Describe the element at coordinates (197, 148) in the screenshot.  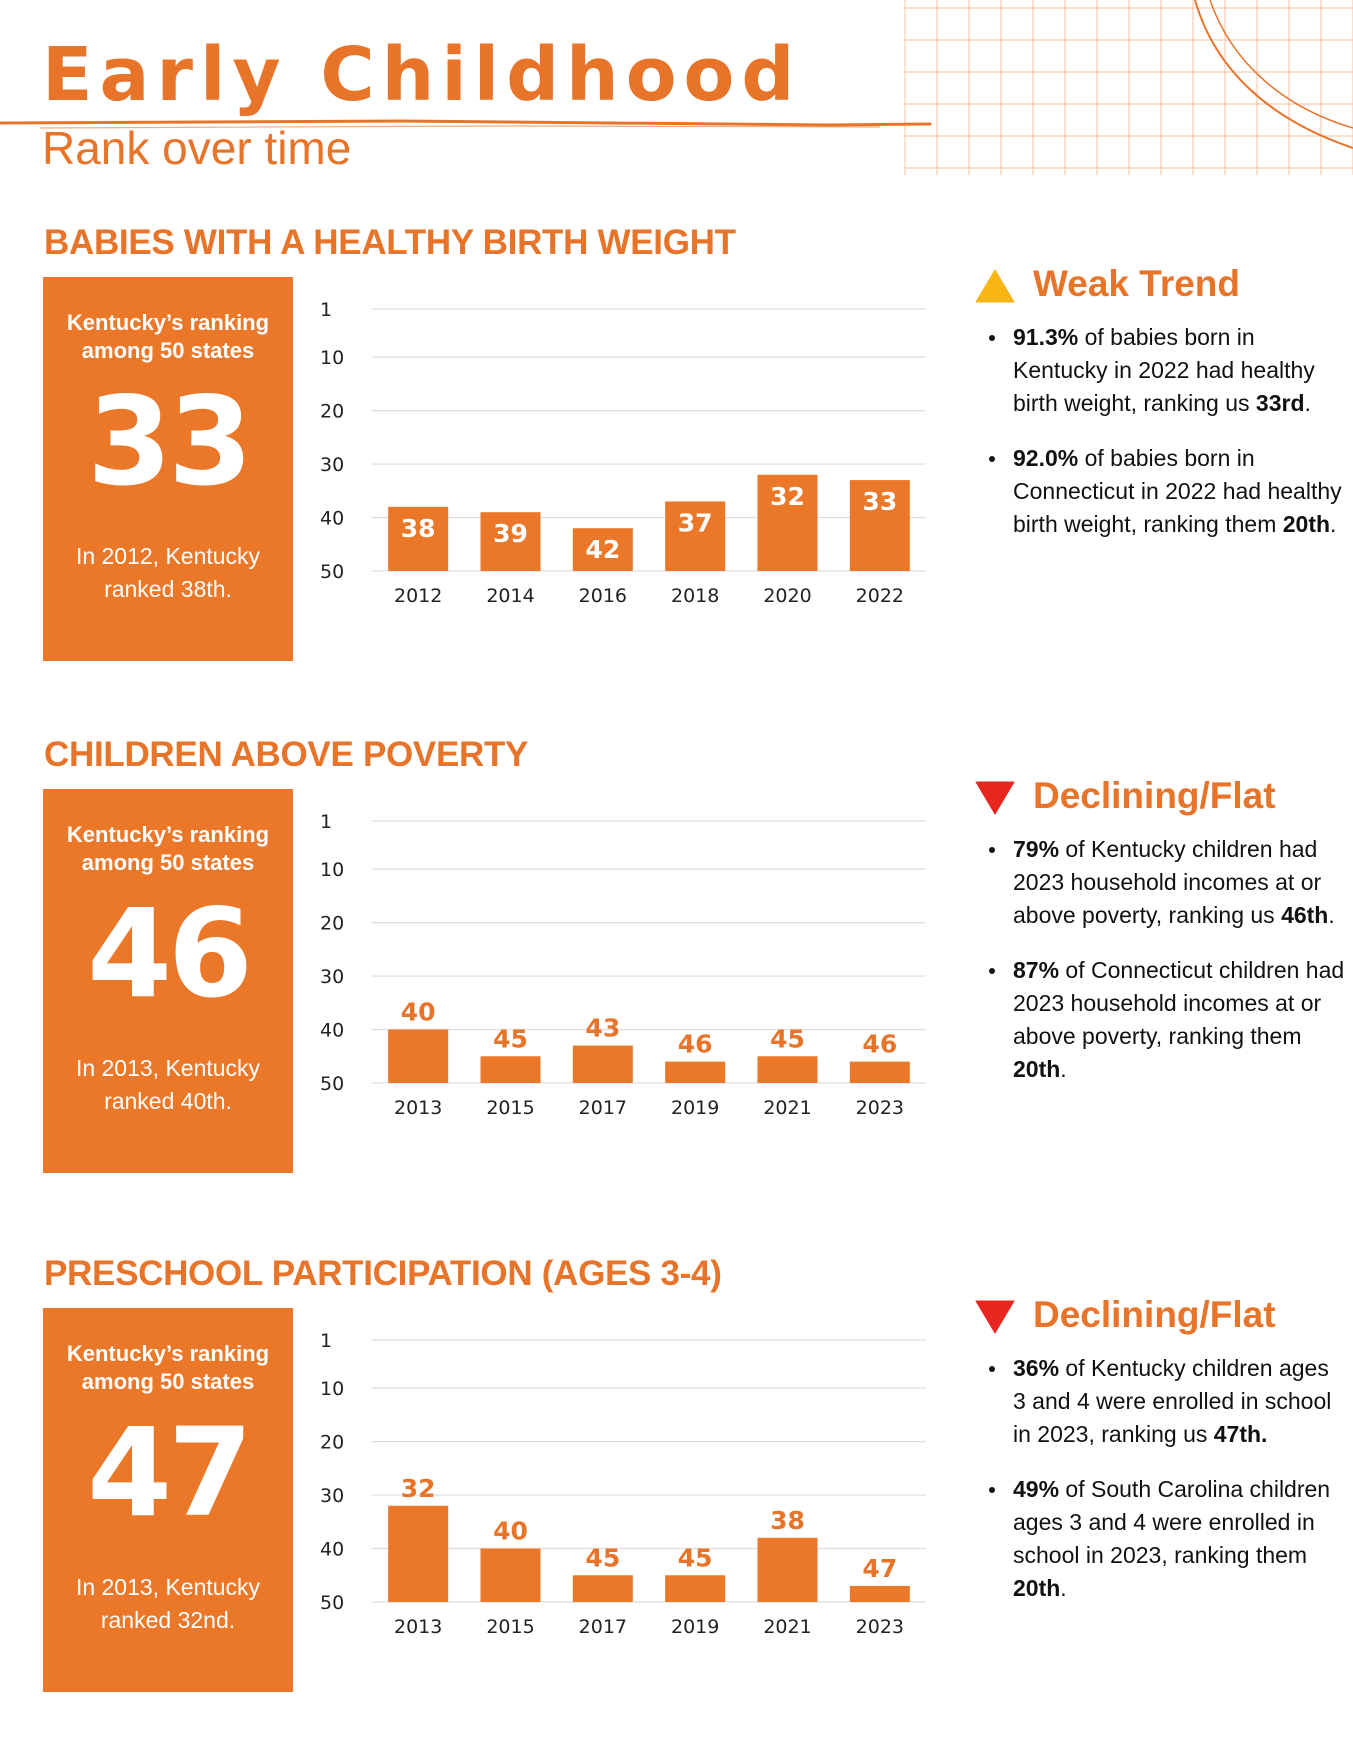
I see `page-subtitle: Rank over time` at that location.